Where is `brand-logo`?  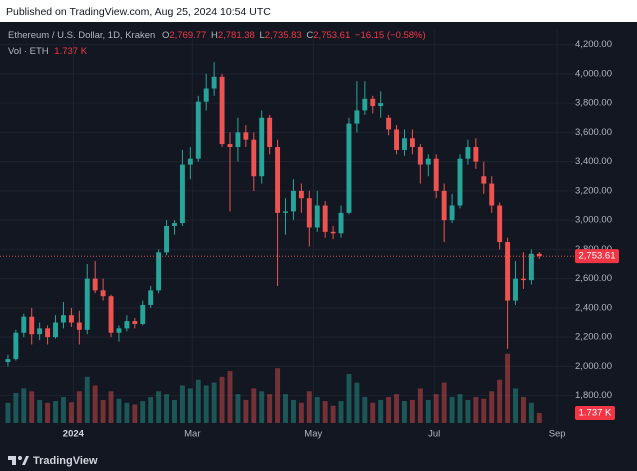 brand-logo is located at coordinates (18, 460).